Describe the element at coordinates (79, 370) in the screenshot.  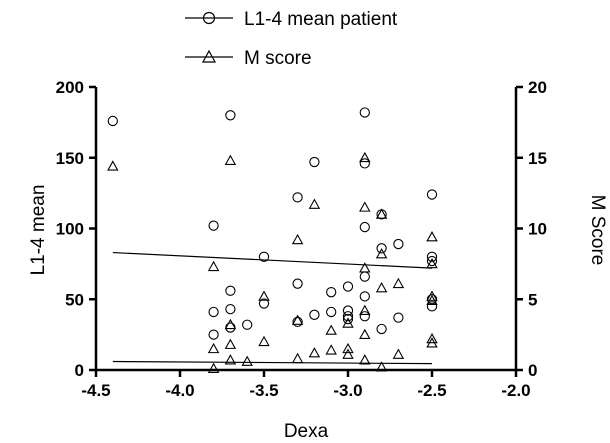
I see `left-y-tick-label: 0` at that location.